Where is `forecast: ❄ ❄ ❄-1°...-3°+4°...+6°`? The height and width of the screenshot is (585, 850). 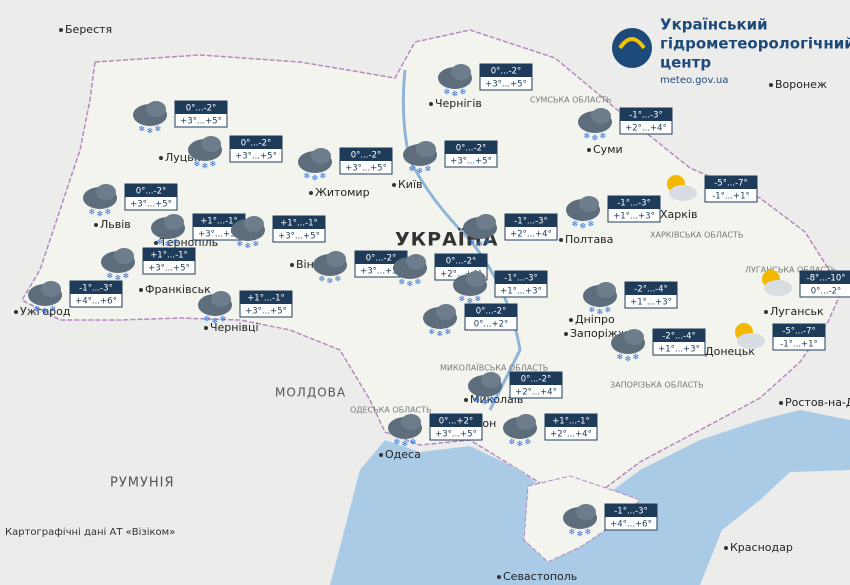 forecast: ❄ ❄ ❄-1°...-3°+4°...+6° is located at coordinates (75, 298).